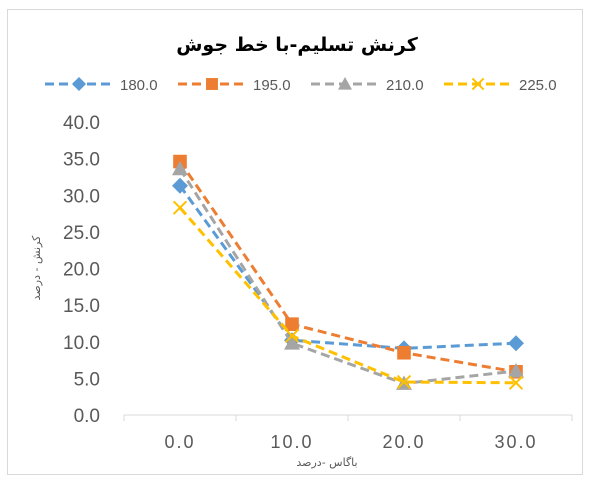 The height and width of the screenshot is (482, 589). What do you see at coordinates (81, 343) in the screenshot?
I see `y-tick-label: 10.0` at bounding box center [81, 343].